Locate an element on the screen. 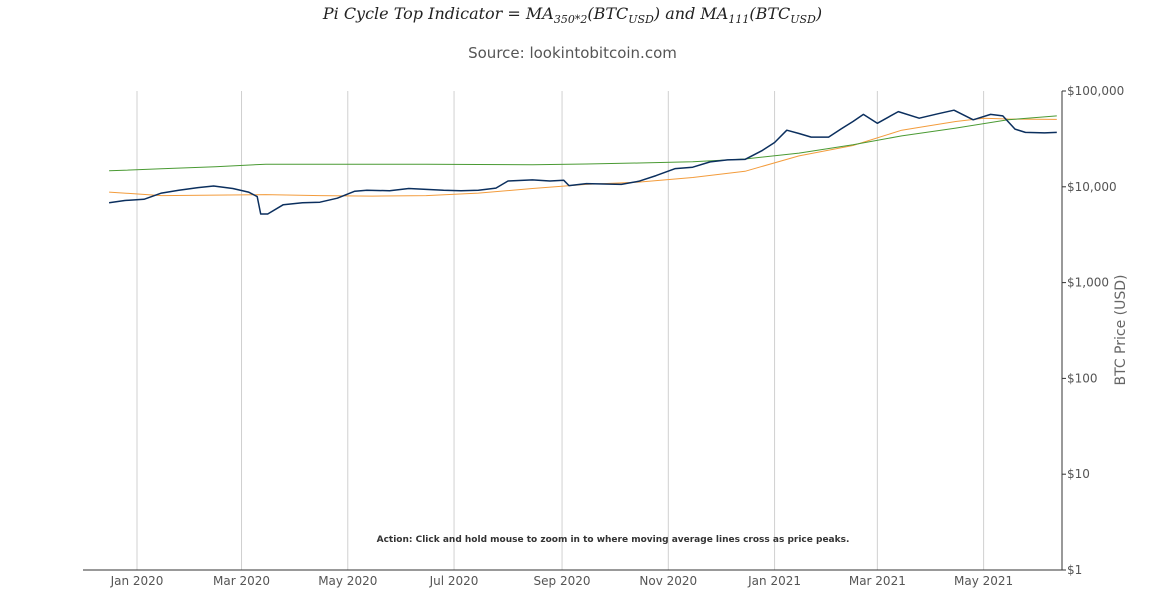  x-tick-label: Jan 2021 is located at coordinates (774, 581).